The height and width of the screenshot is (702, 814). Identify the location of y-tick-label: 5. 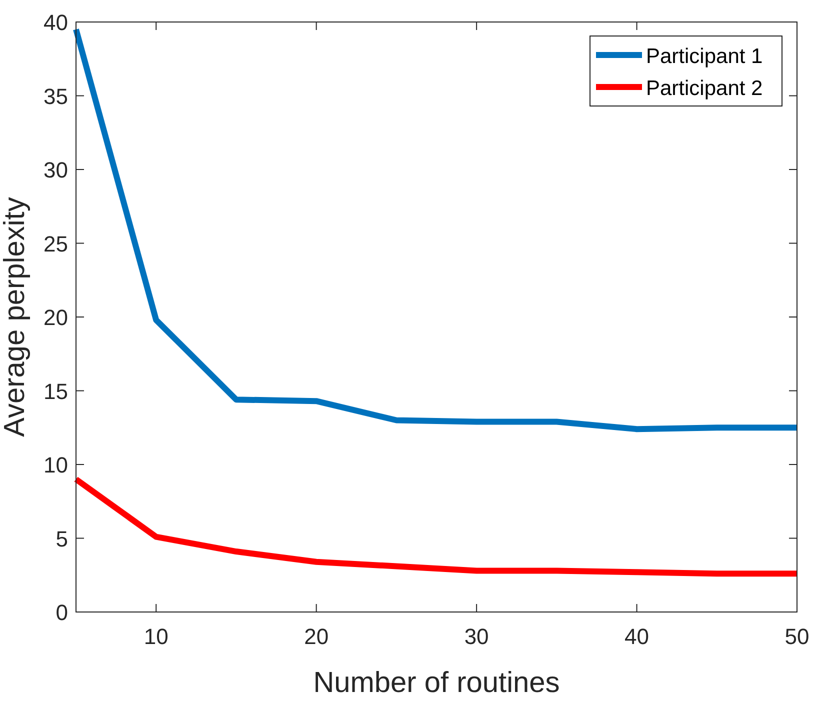
(62, 539).